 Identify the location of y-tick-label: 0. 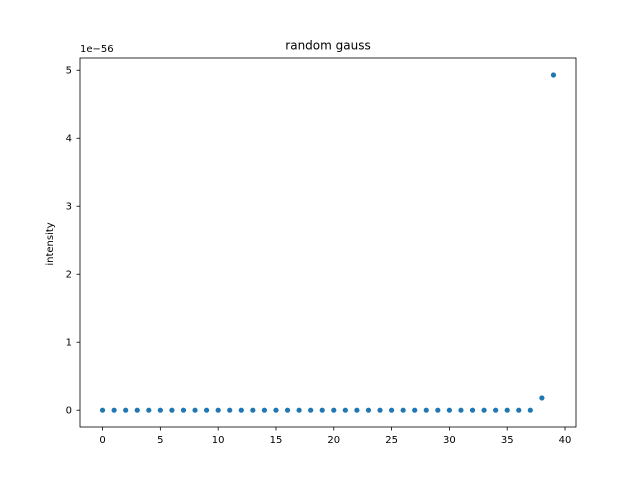
(69, 411).